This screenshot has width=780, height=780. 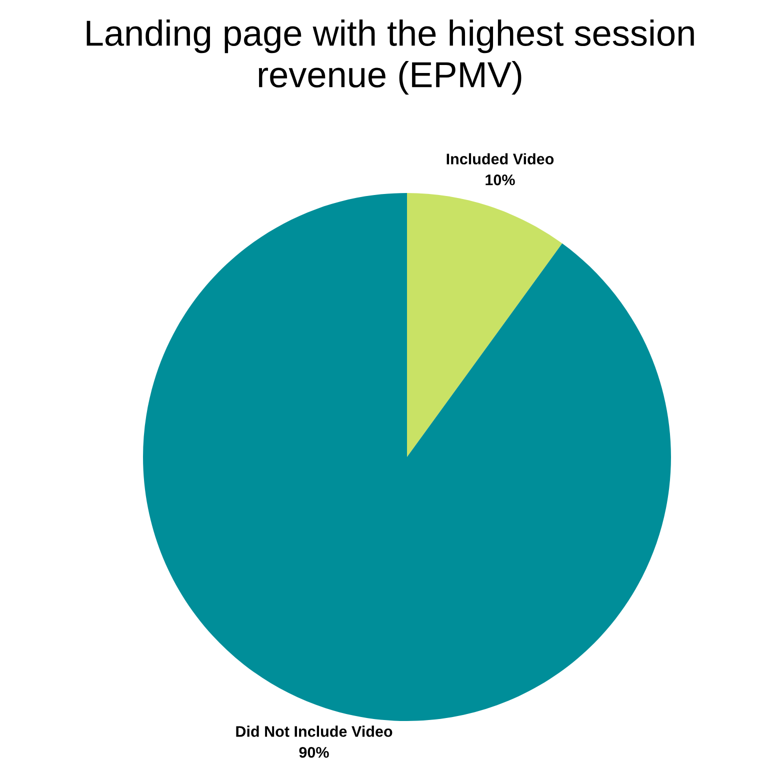 What do you see at coordinates (314, 752) in the screenshot?
I see `data-label: 90%` at bounding box center [314, 752].